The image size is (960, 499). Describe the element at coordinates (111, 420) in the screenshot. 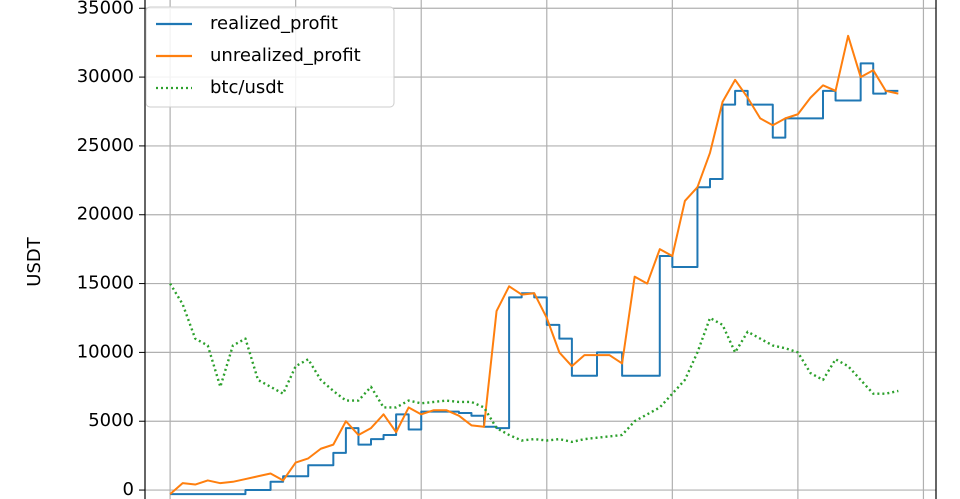

I see `y-tick-label: 5000` at that location.